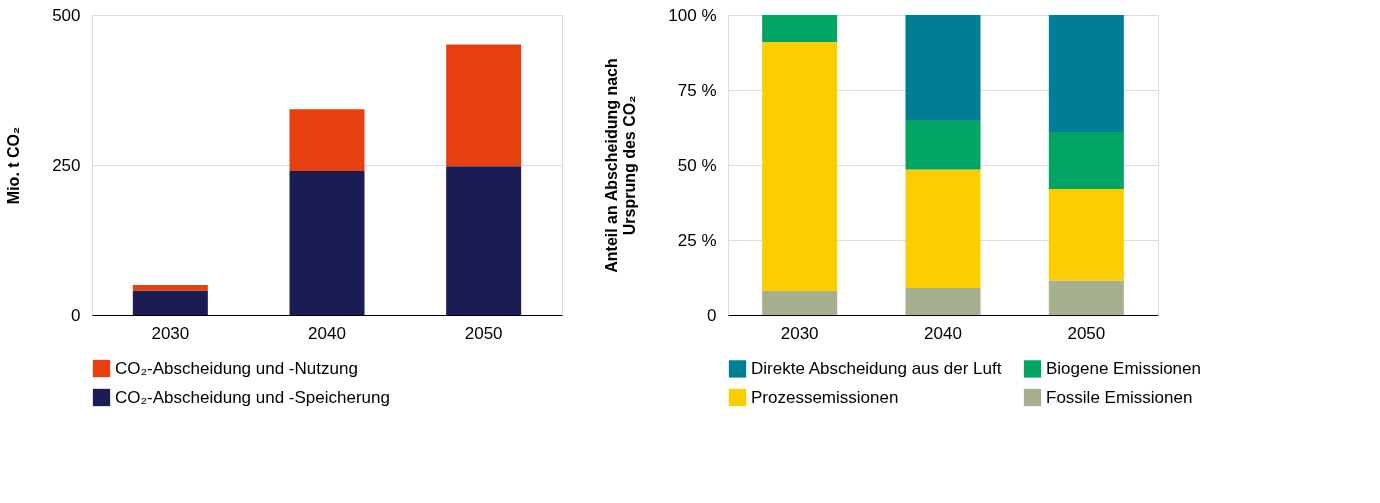 The width and height of the screenshot is (1380, 503). Describe the element at coordinates (1123, 368) in the screenshot. I see `legend-label: Biogene Emissionen` at that location.